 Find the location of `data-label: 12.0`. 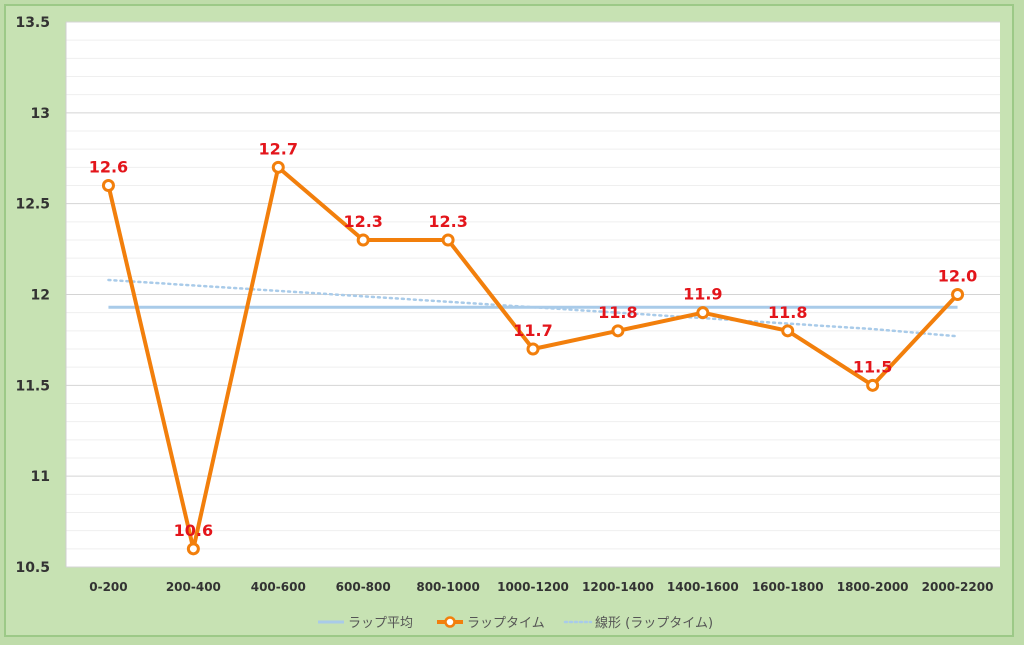

data-label: 12.0 is located at coordinates (957, 276).